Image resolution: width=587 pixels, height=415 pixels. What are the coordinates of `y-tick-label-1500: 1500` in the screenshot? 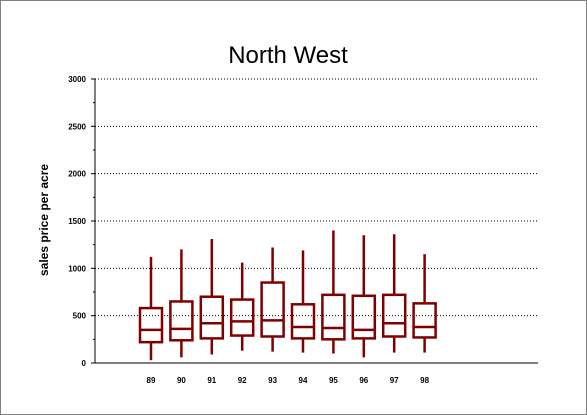 It's located at (77, 221).